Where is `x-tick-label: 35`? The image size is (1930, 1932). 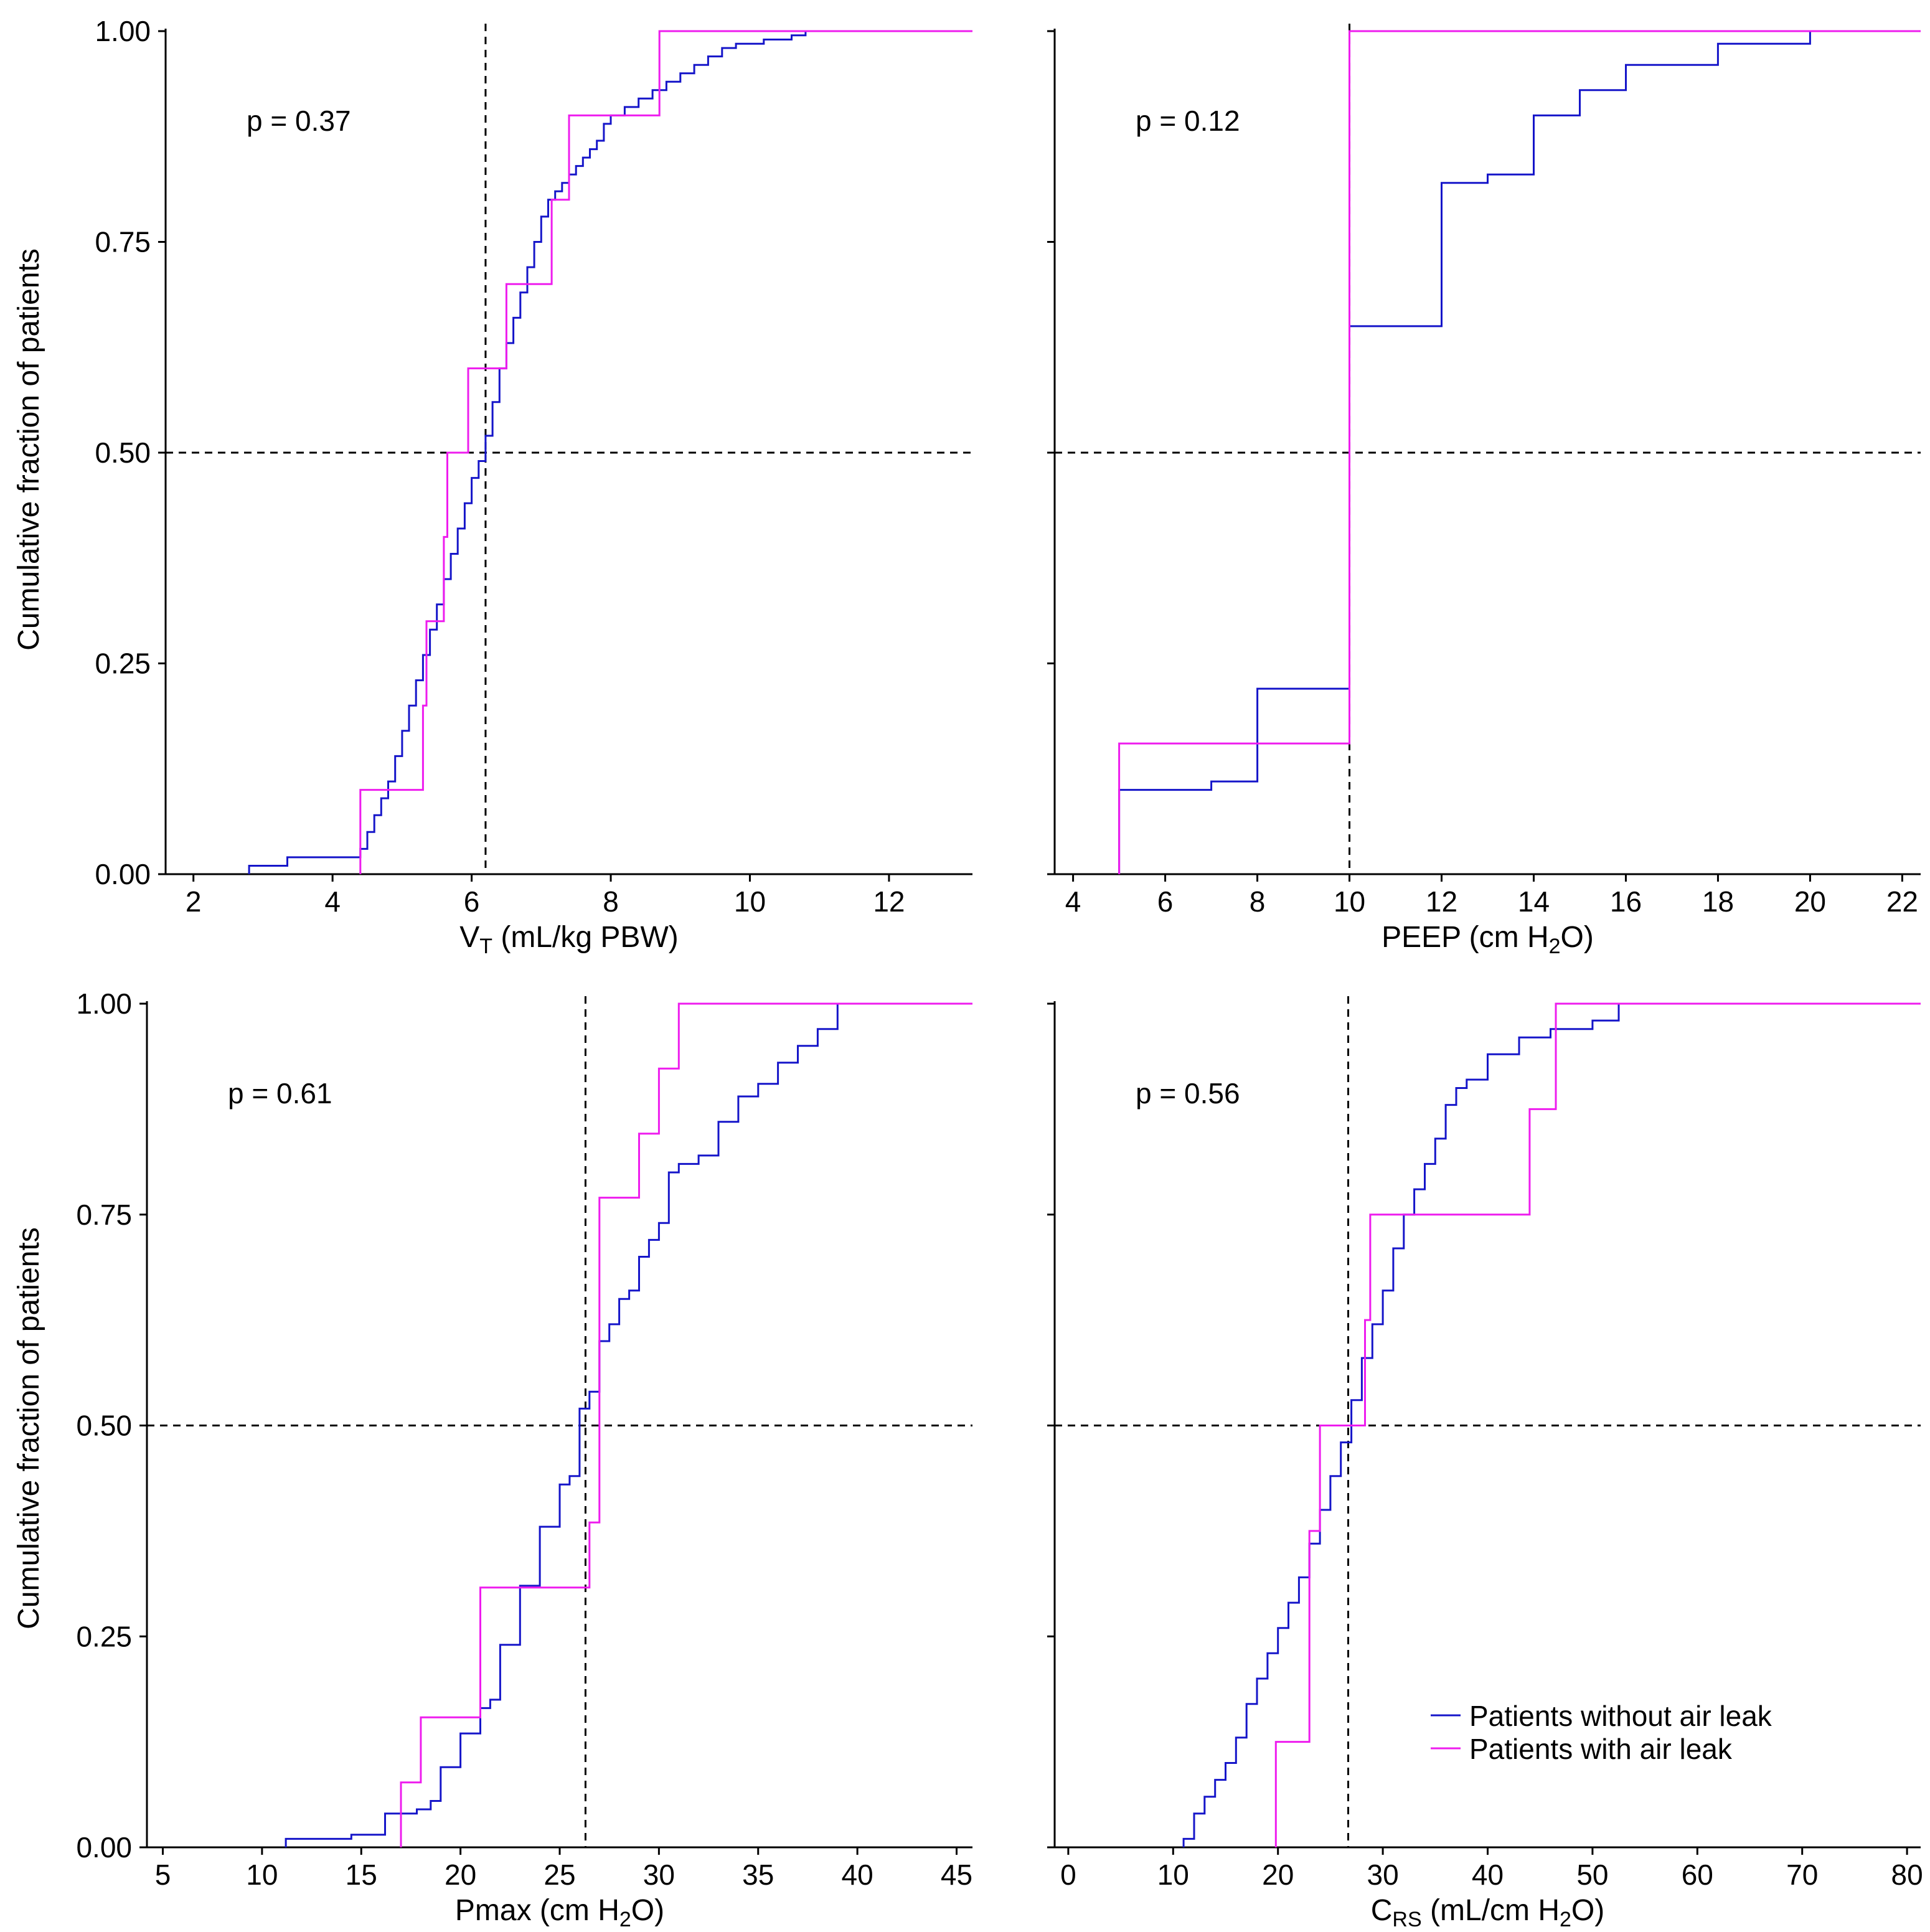
x-tick-label: 35 is located at coordinates (758, 1875).